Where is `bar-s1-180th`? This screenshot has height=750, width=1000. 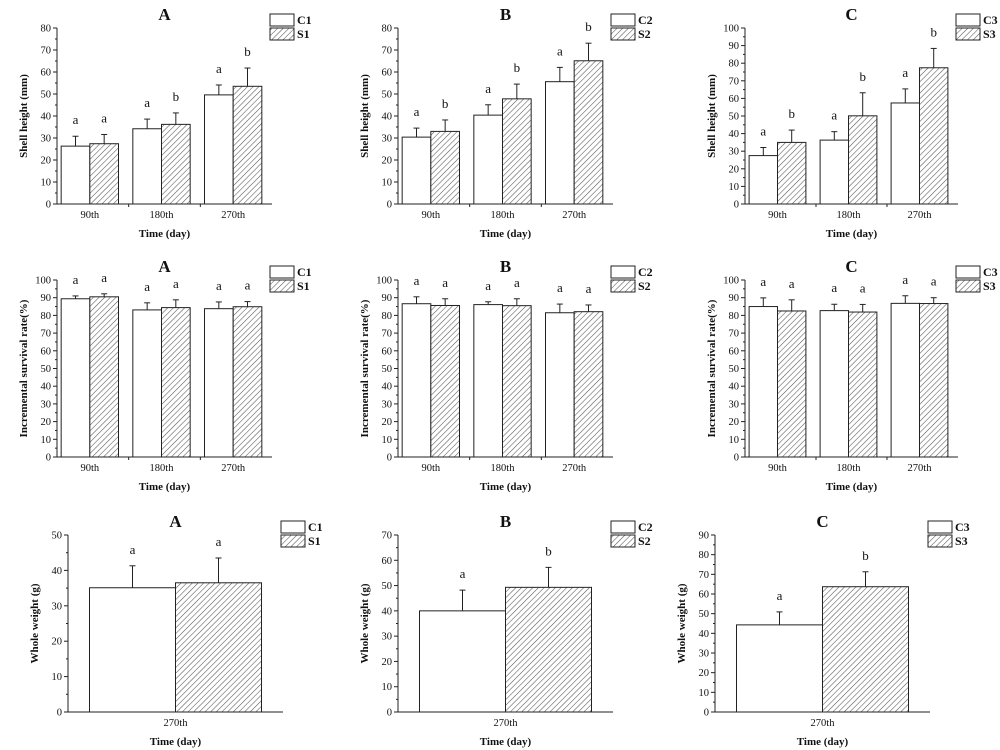
bar-s1-180th is located at coordinates (176, 164).